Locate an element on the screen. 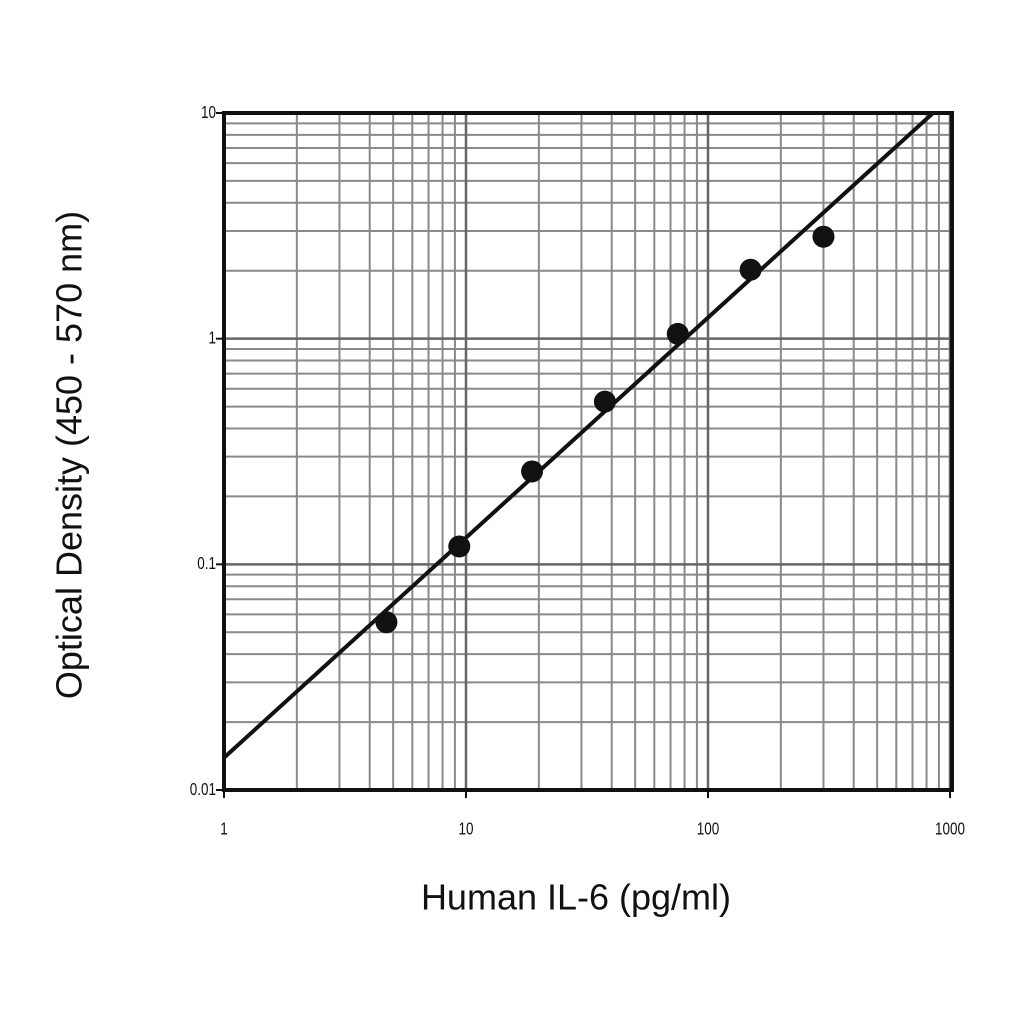 The height and width of the screenshot is (1024, 1024). x-tick-label: 100 is located at coordinates (708, 829).